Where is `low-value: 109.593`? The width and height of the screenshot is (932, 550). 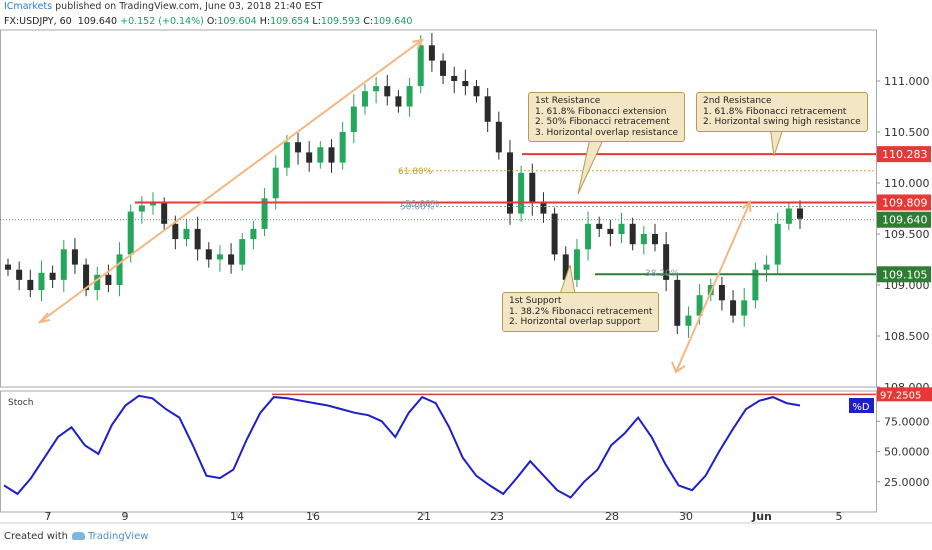 low-value: 109.593 is located at coordinates (340, 21).